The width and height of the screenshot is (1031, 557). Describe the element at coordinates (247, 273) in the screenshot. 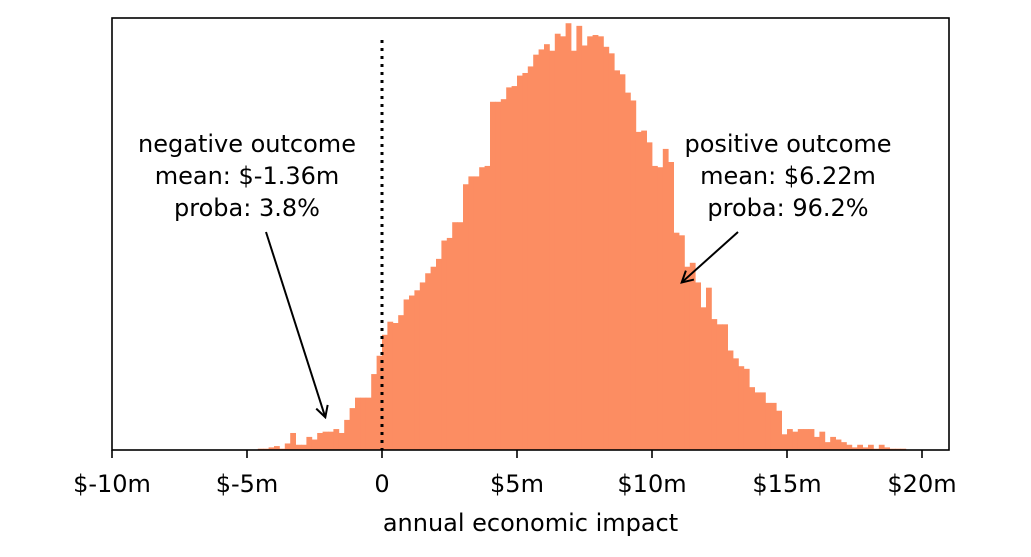

I see `negative-outcome-annotation: negative outcome mean: $-1.36m proba: 3.8%` at that location.